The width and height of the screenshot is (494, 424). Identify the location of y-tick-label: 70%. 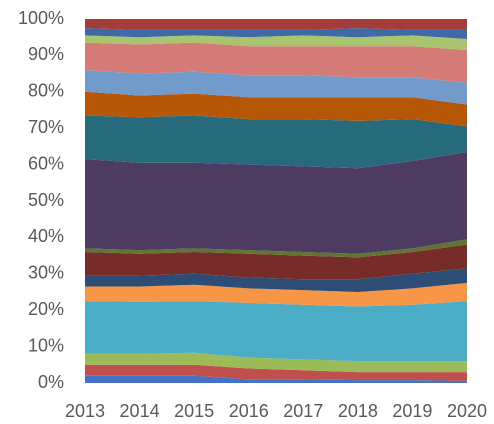
(46, 127).